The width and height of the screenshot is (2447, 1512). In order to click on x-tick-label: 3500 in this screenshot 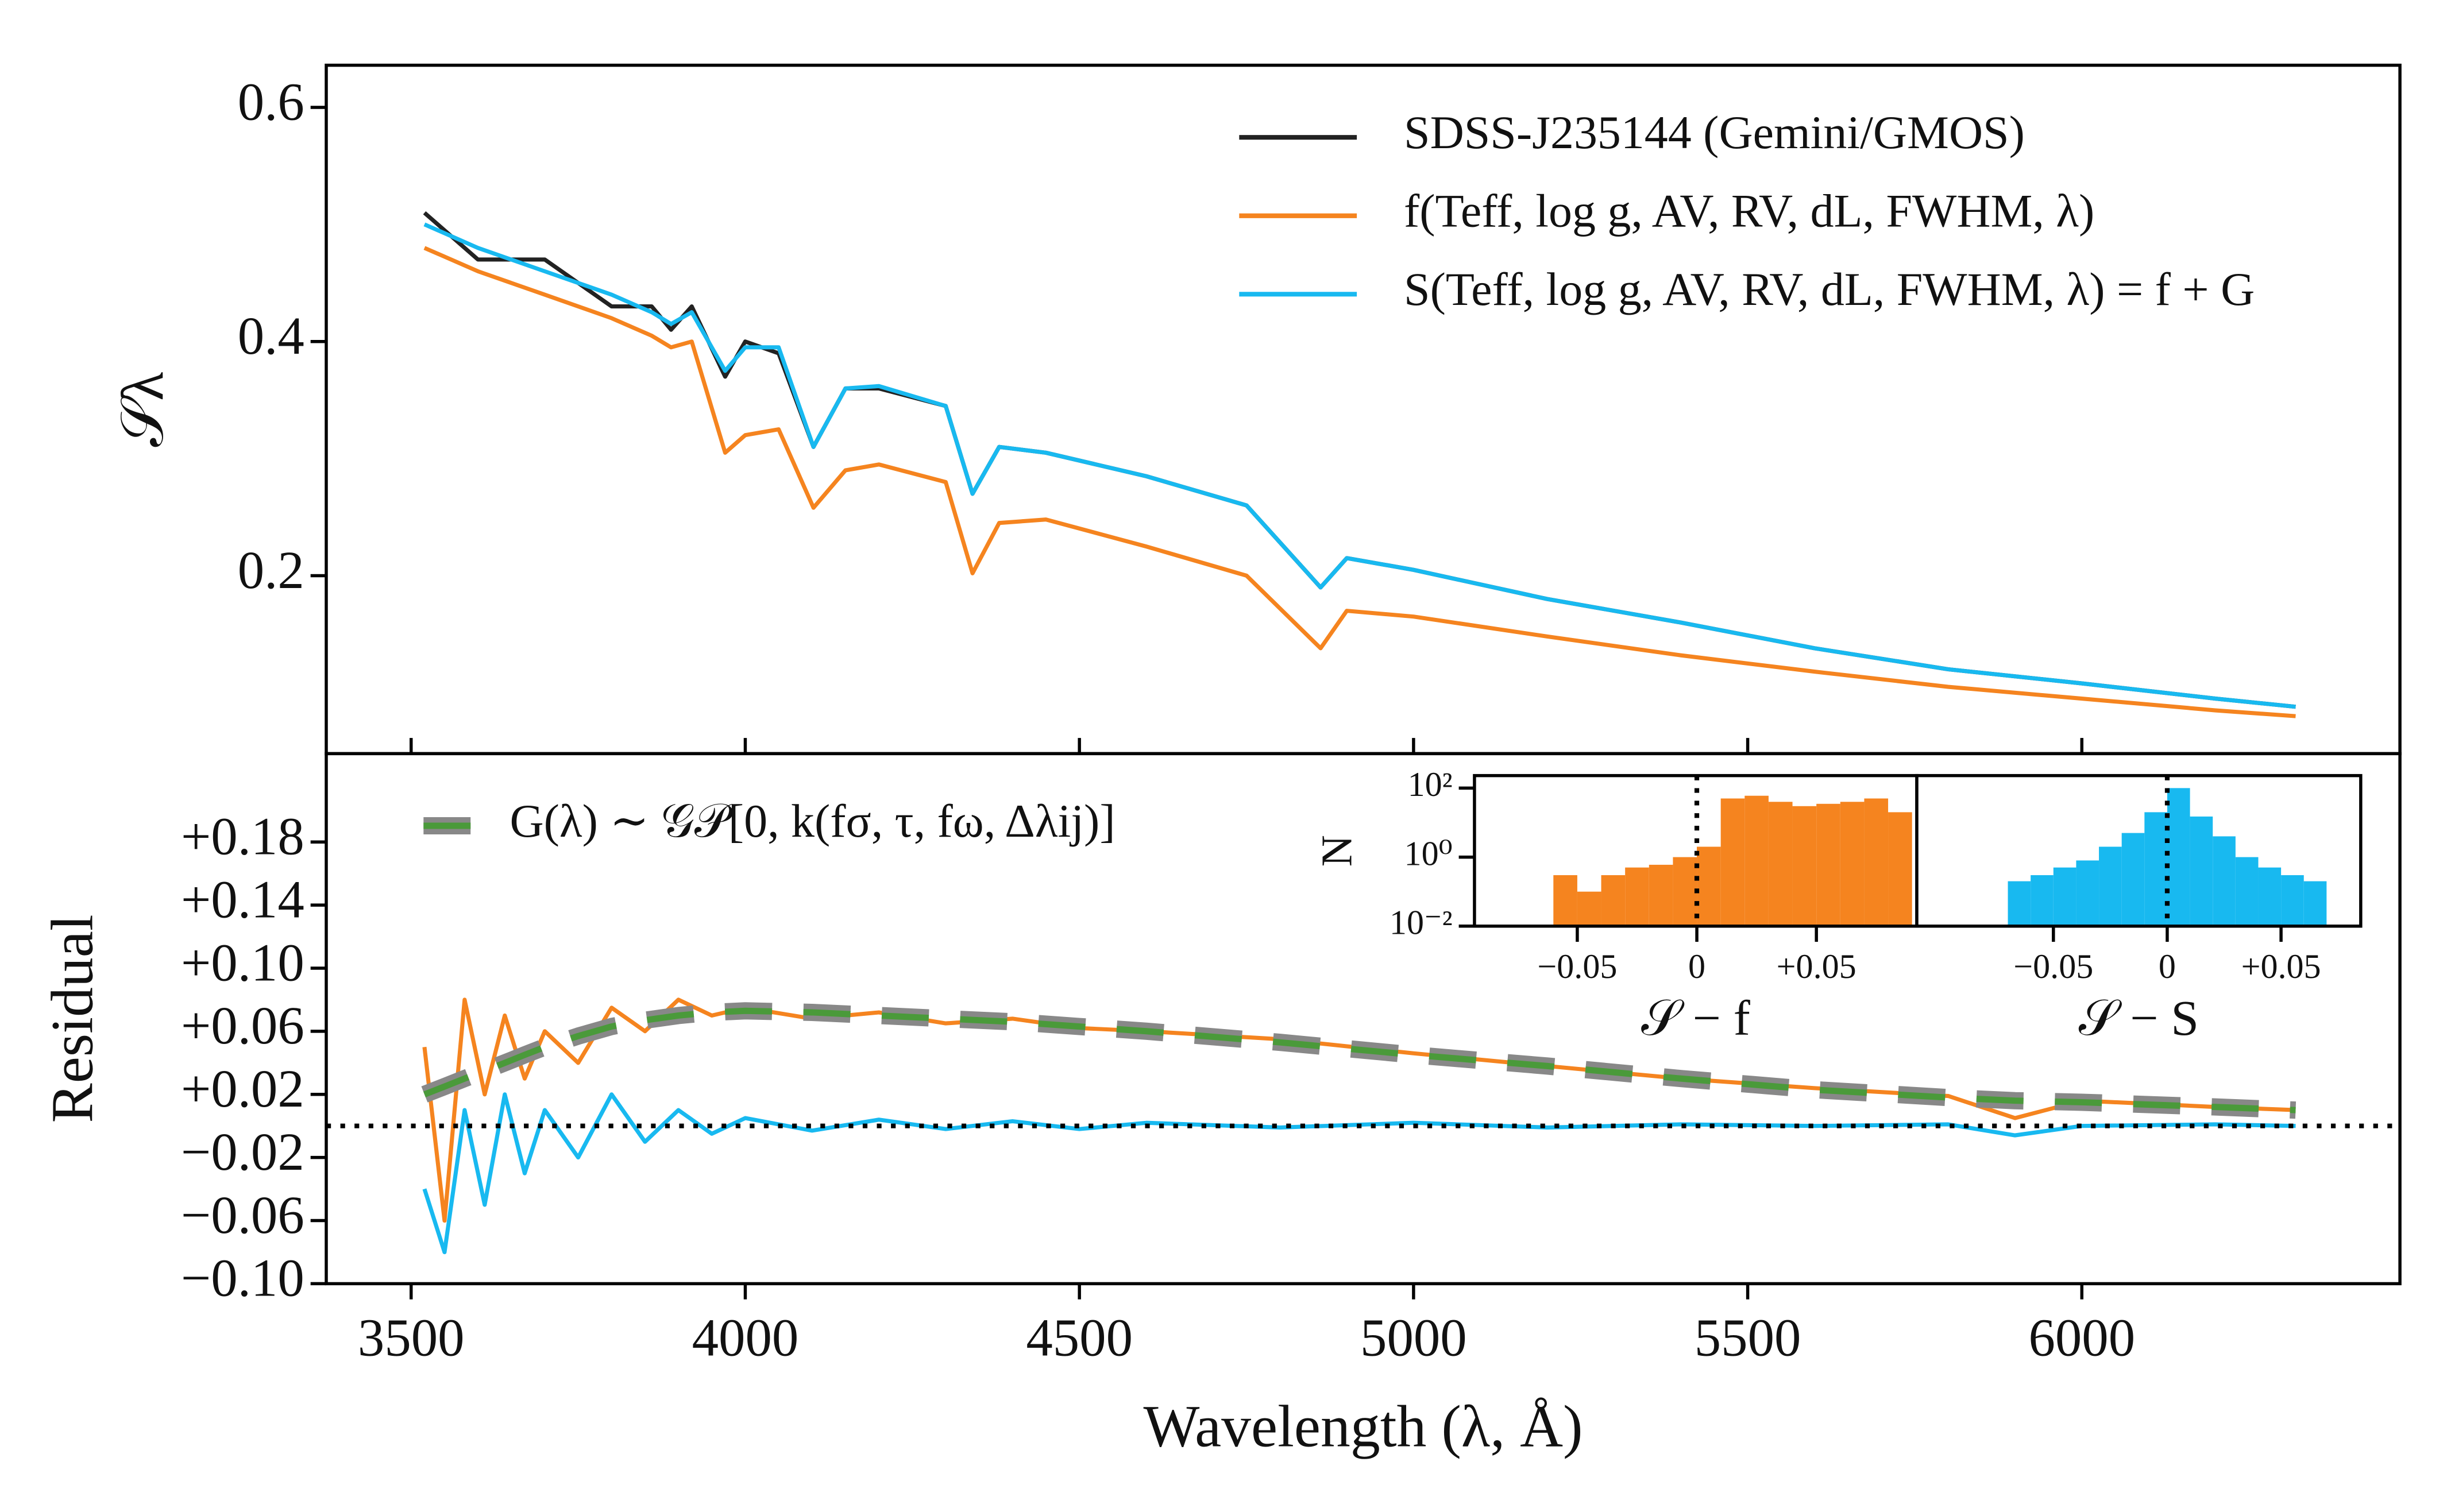, I will do `click(411, 1337)`.